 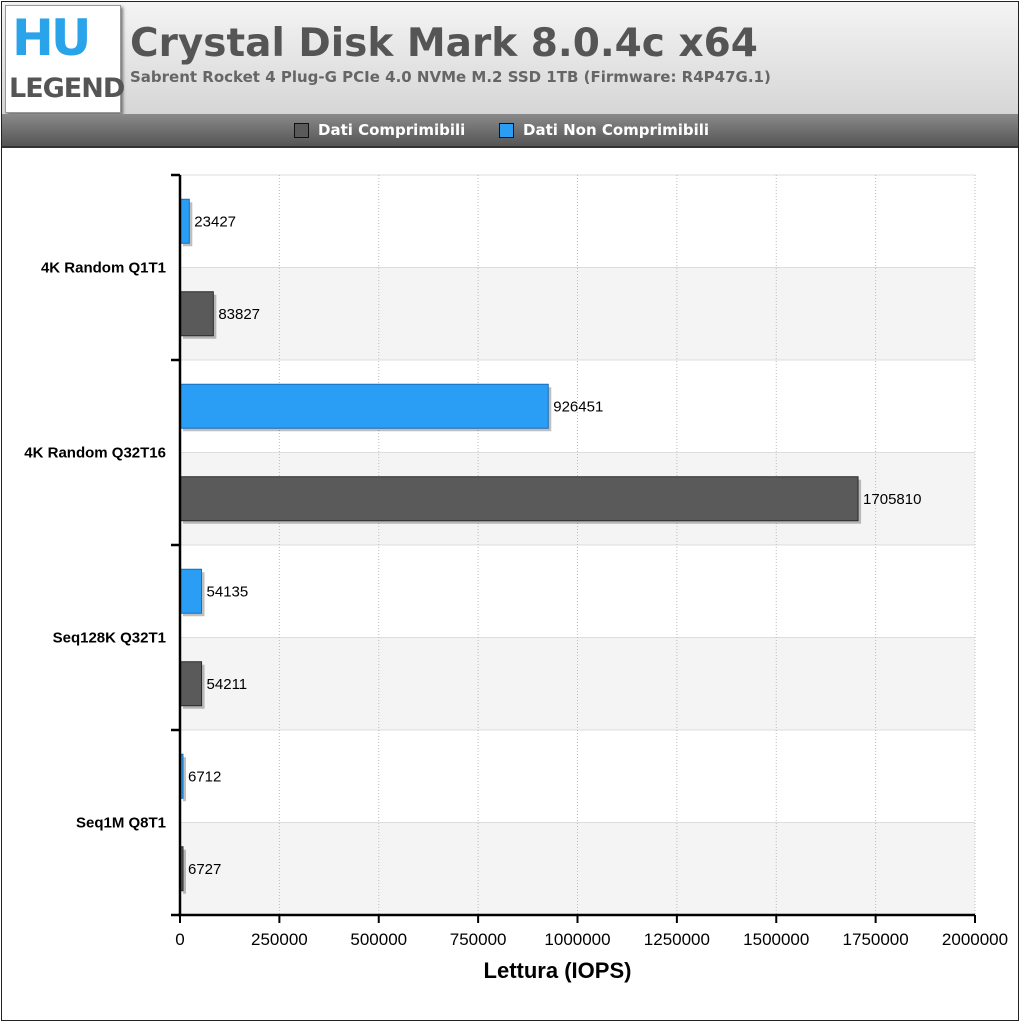 I want to click on legend-item-incompressible: Dati Non Comprimibili, so click(x=604, y=130).